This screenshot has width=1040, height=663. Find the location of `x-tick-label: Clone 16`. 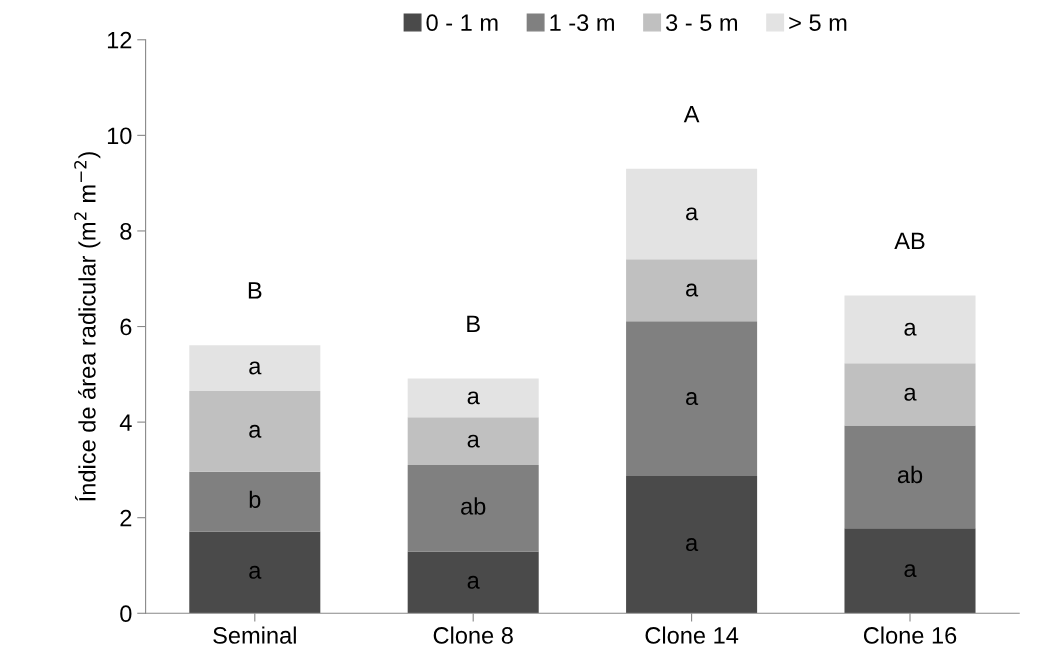

x-tick-label: Clone 16 is located at coordinates (910, 635).